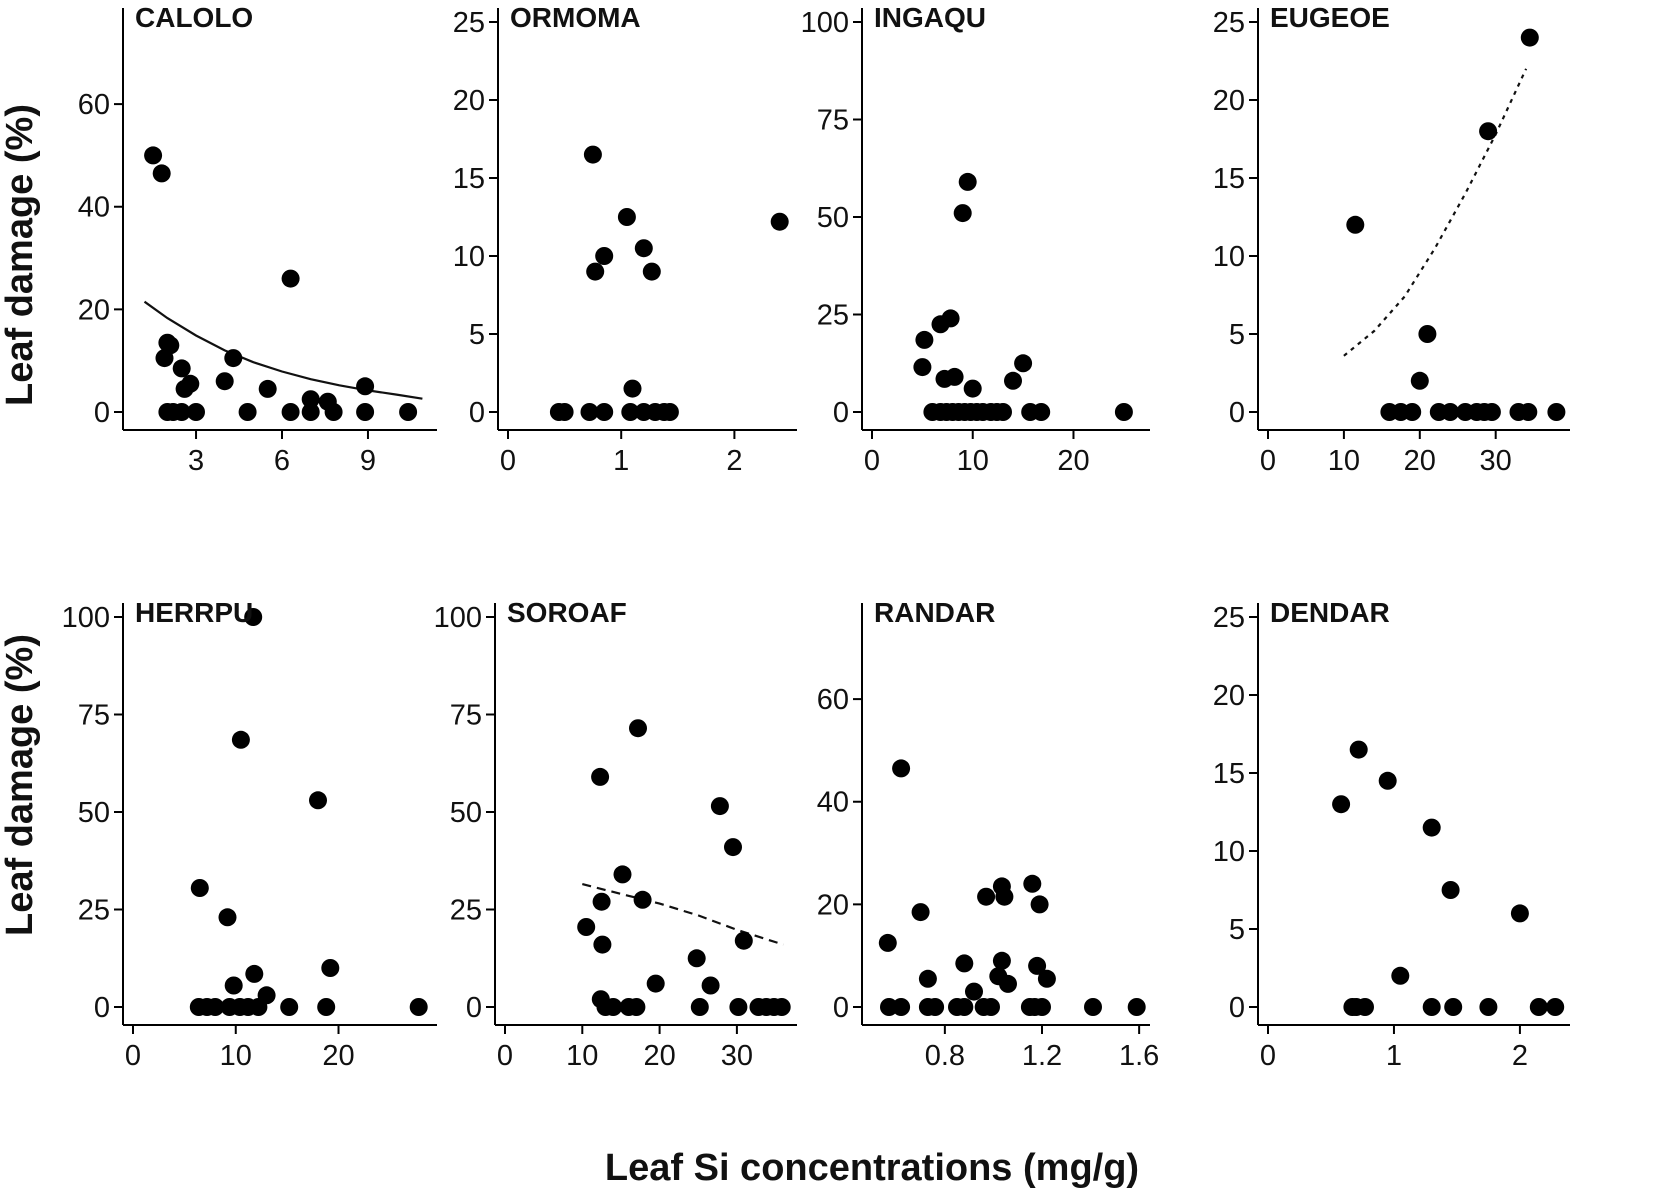  Describe the element at coordinates (988, 834) in the screenshot. I see `panel-randar: 0 20 40 60 0.8 1.2 1.6 RANDAR` at that location.